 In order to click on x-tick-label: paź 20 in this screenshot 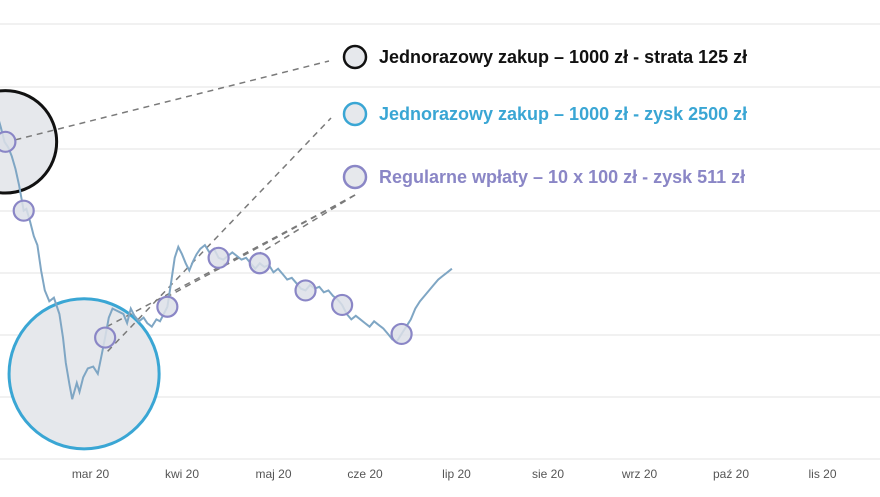, I will do `click(731, 474)`.